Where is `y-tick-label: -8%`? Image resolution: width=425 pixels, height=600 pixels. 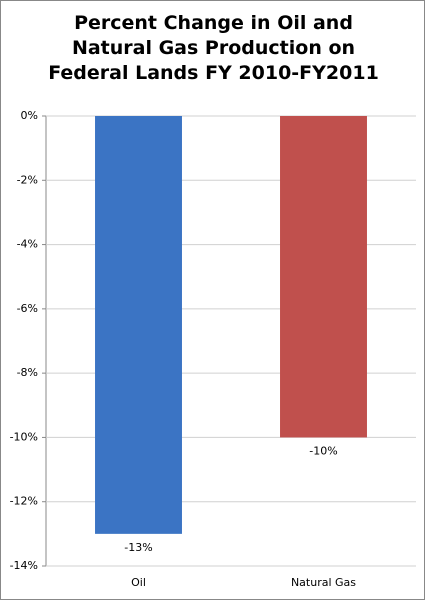
y-tick-label: -8% is located at coordinates (27, 372).